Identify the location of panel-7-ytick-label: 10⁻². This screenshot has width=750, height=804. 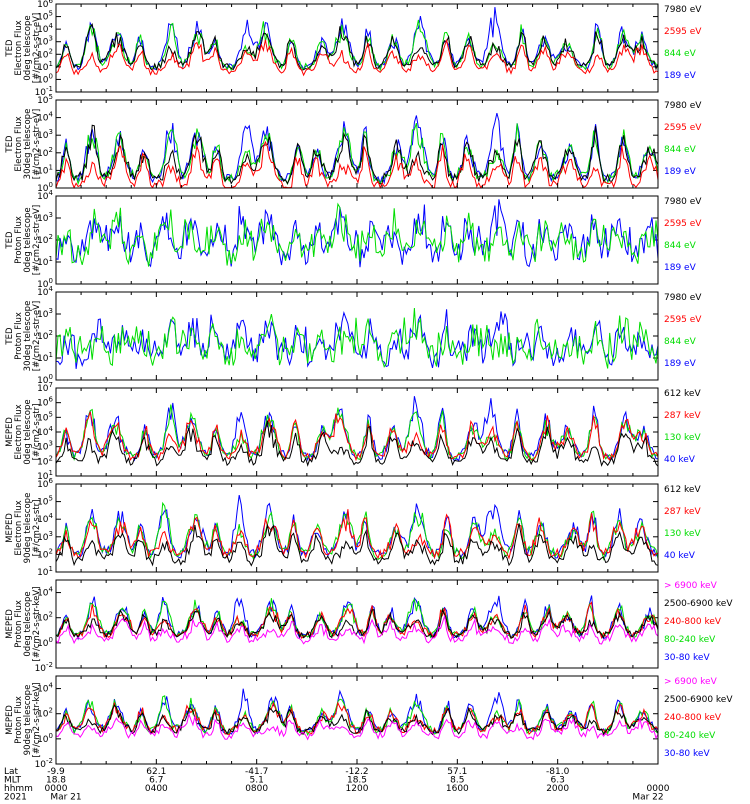
(44, 667).